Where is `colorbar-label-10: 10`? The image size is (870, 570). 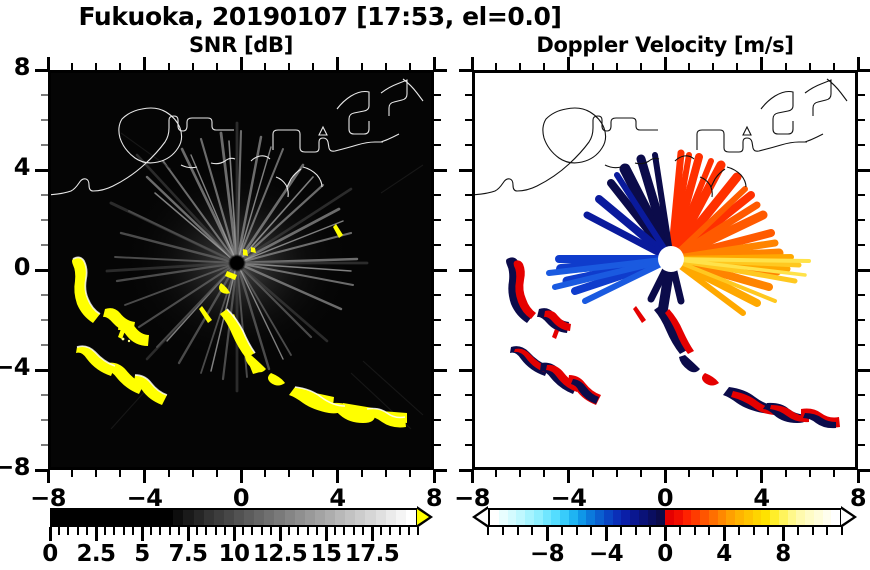 colorbar-label-10: 10 is located at coordinates (234, 554).